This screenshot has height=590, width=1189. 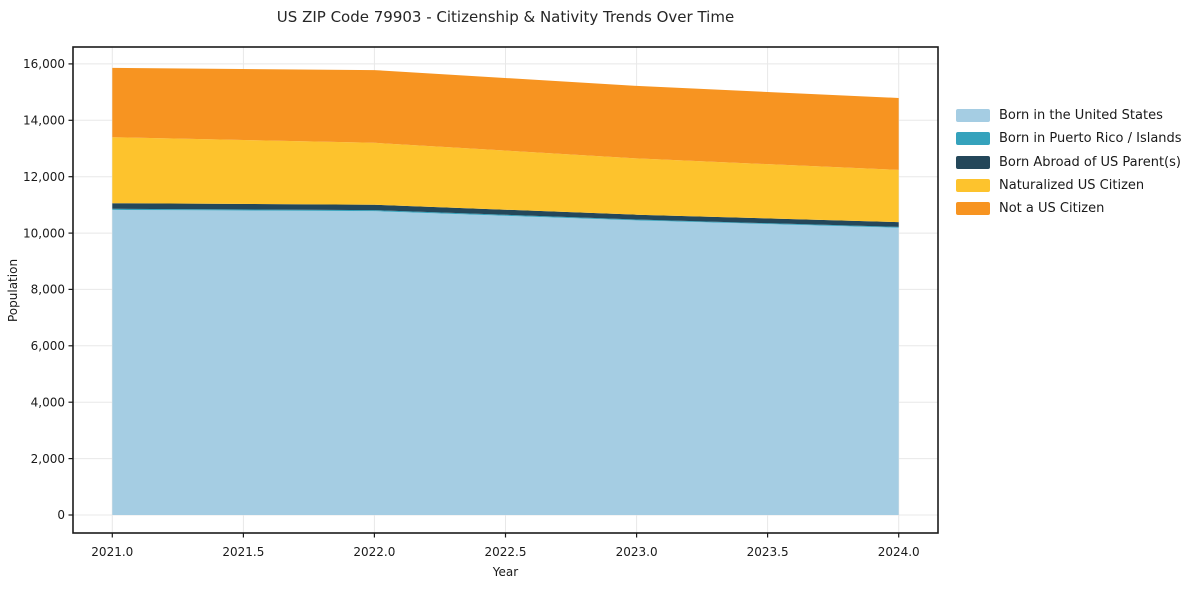 I want to click on x-axis-label: Year, so click(x=505, y=572).